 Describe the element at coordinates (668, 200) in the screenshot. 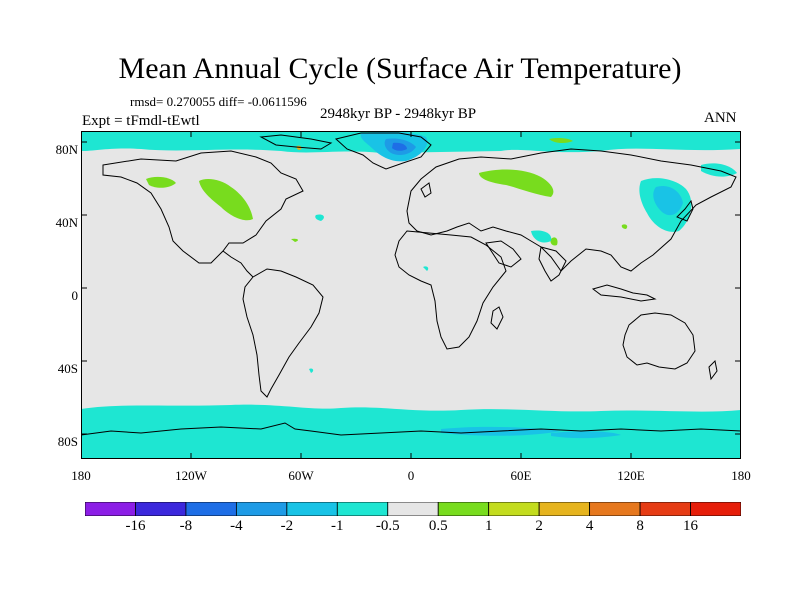

I see `east-asia-cool-core` at that location.